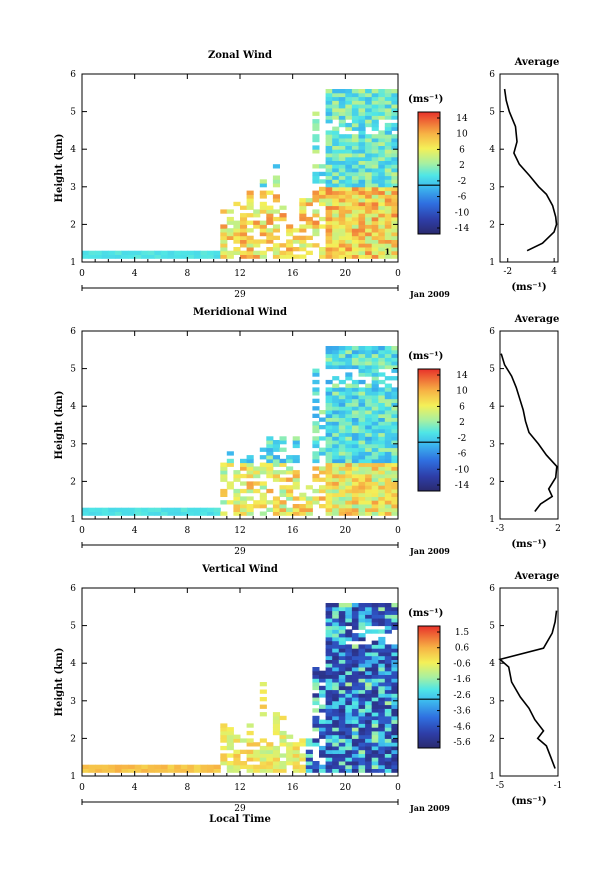 The image size is (611, 877). I want to click on profile-x-tick-label: -2, so click(507, 272).